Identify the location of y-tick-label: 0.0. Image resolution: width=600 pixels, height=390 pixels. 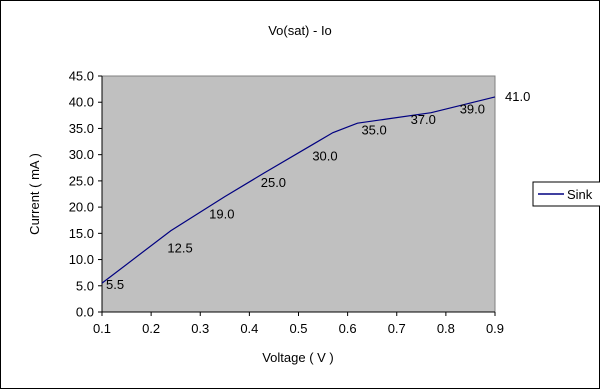
(85, 312).